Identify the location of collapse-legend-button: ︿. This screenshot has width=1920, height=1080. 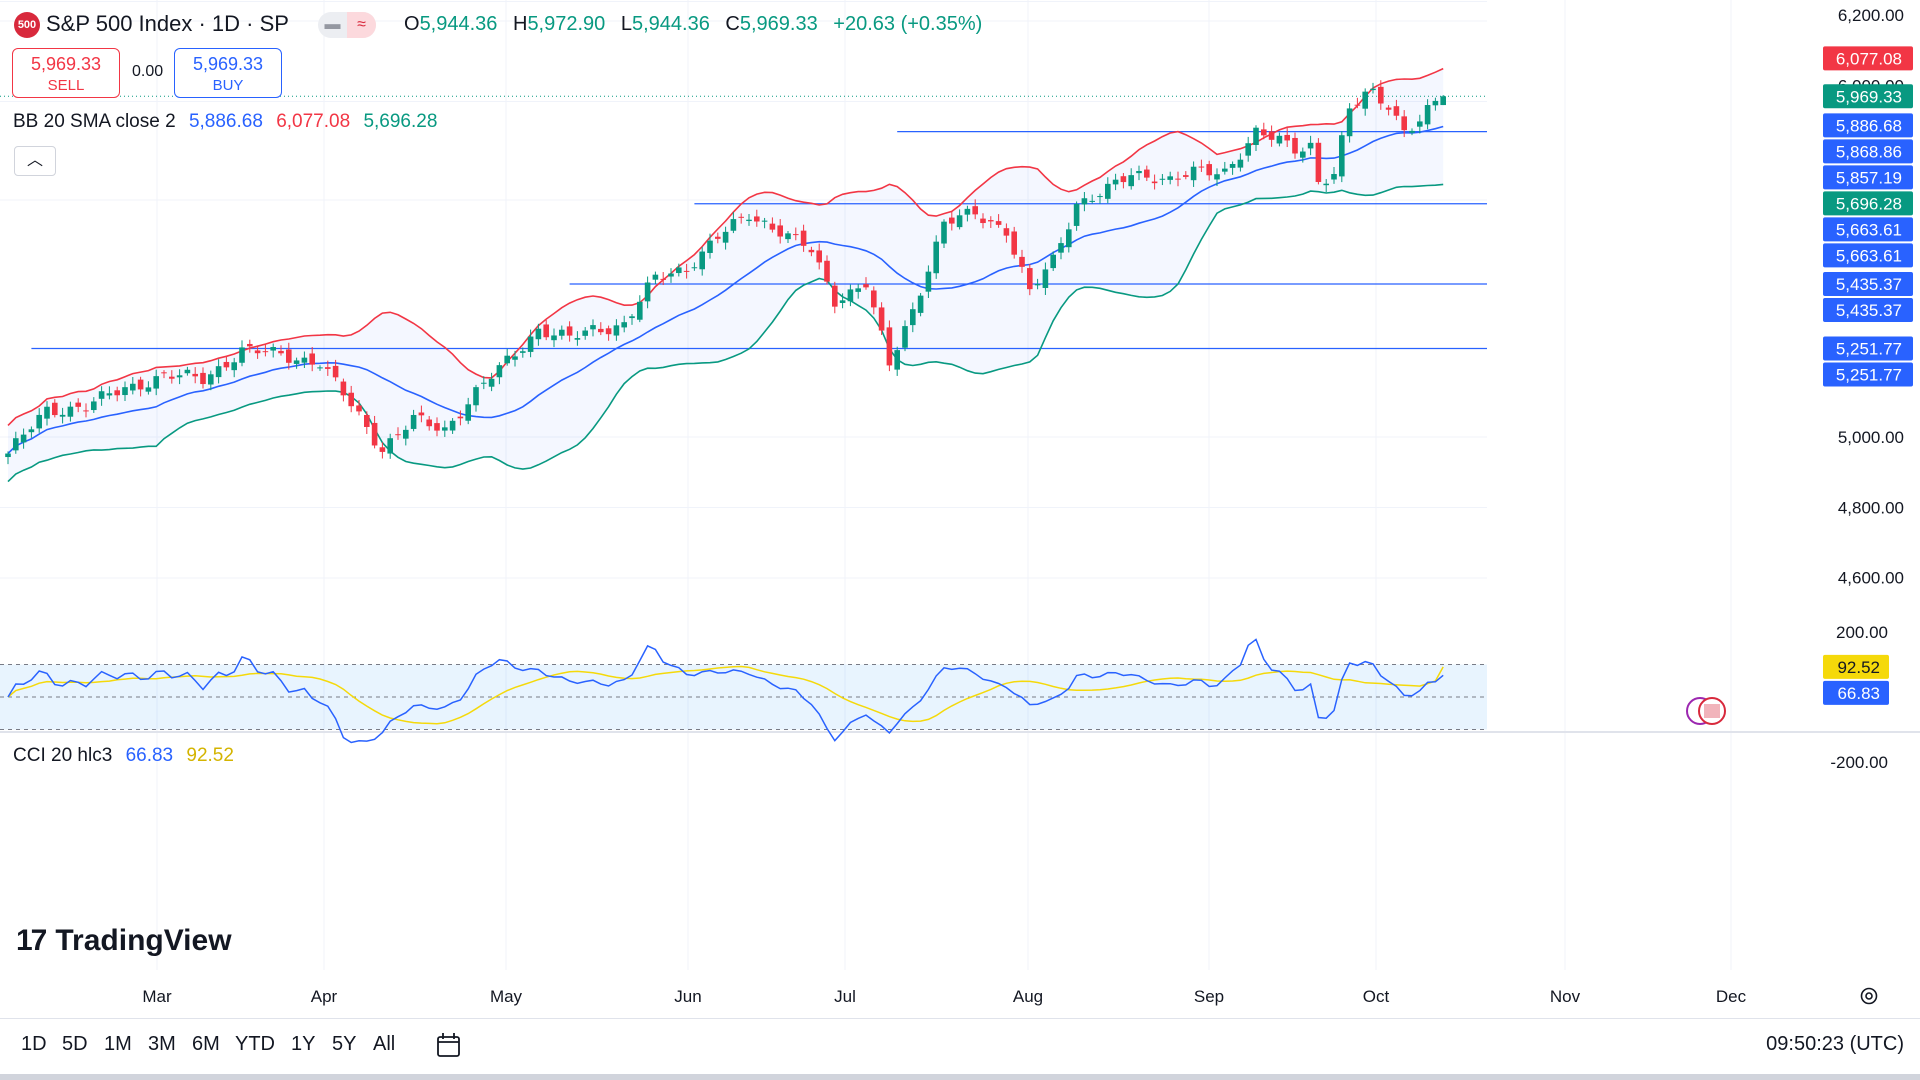
(35, 161).